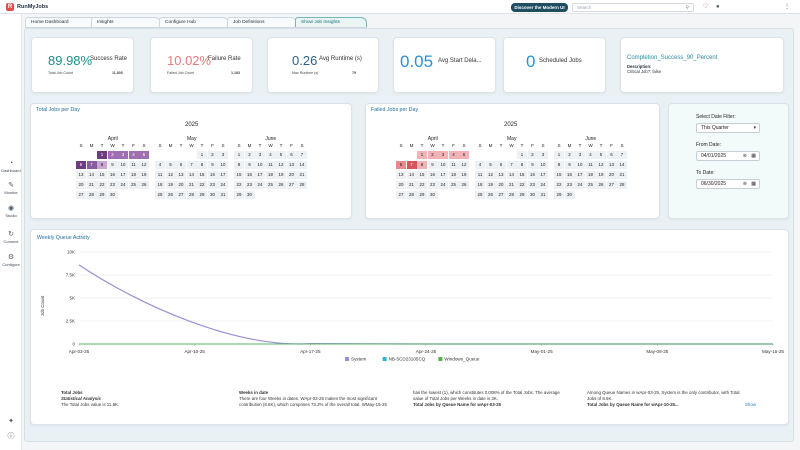 This screenshot has width=800, height=450. I want to click on from-date-input: 04/01/2025 ⊗ ▦, so click(728, 156).